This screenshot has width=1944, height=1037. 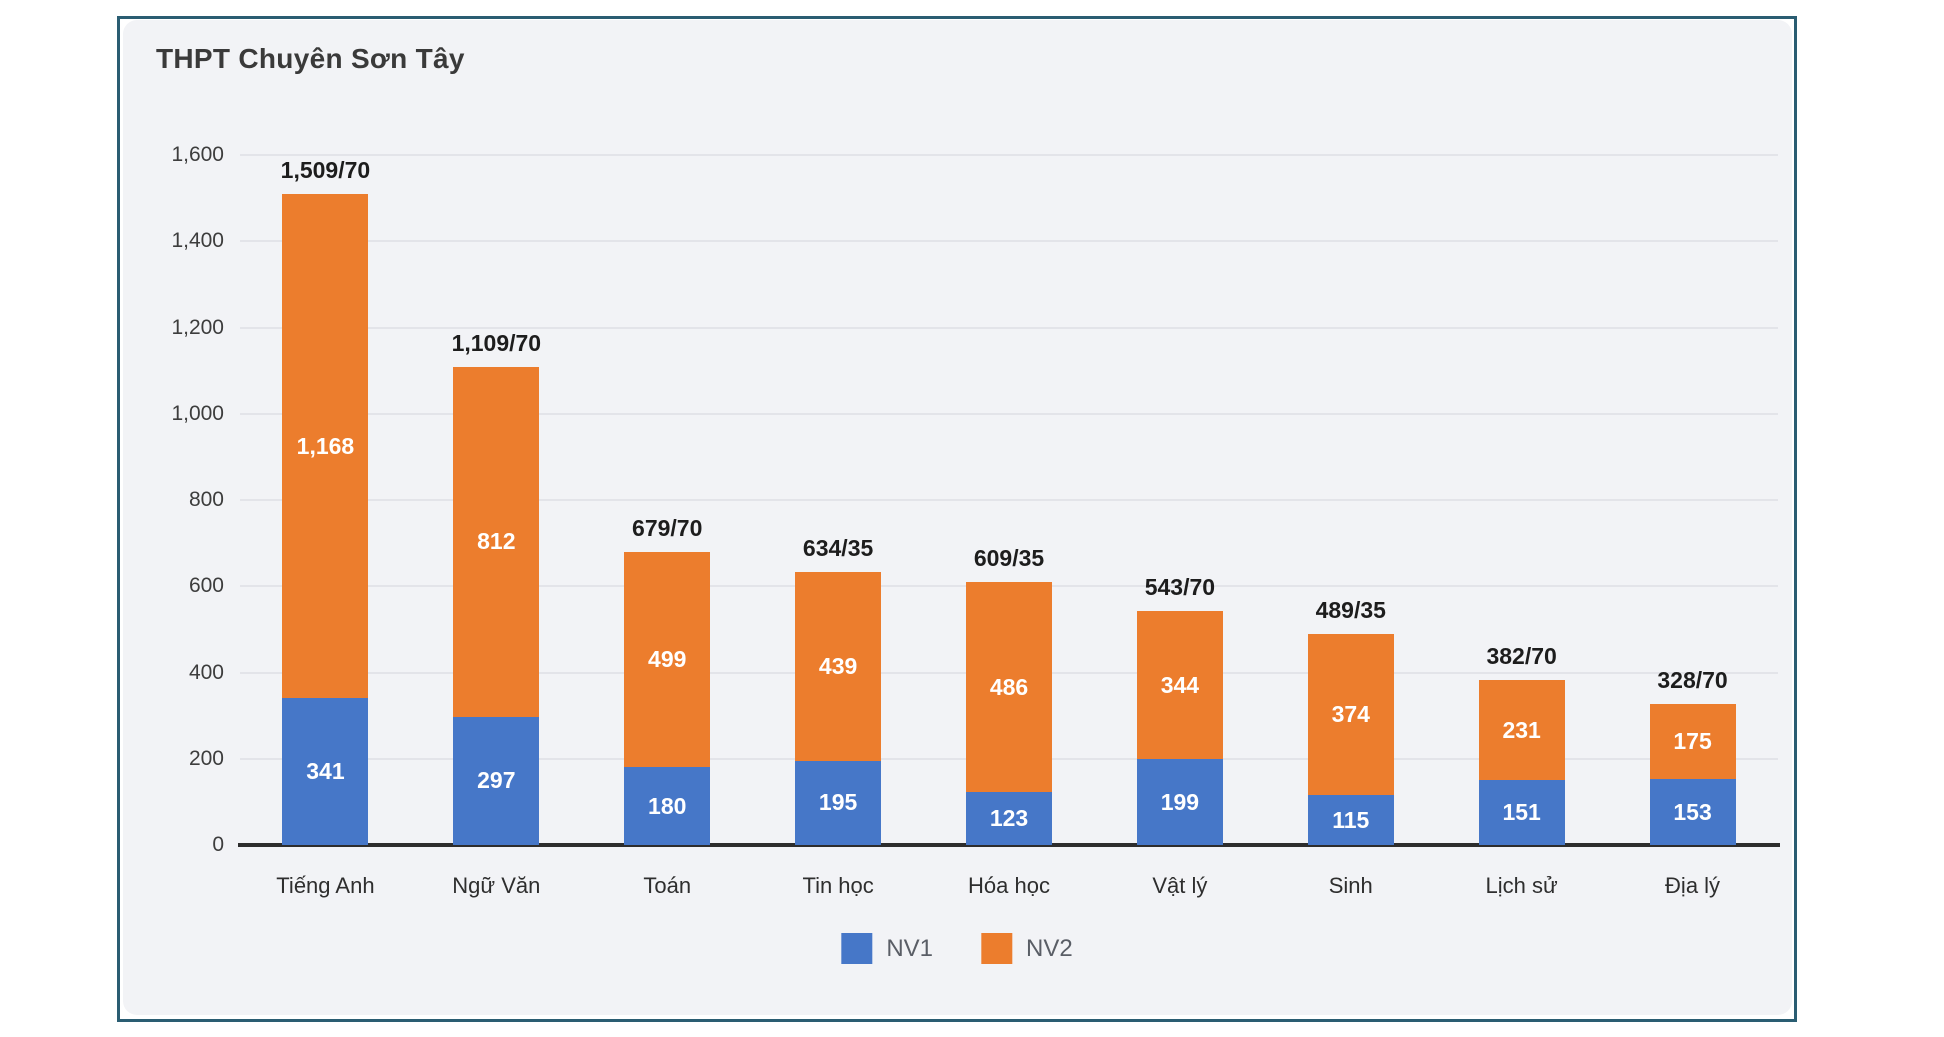 What do you see at coordinates (206, 758) in the screenshot?
I see `y-axis-tick-label: 200` at bounding box center [206, 758].